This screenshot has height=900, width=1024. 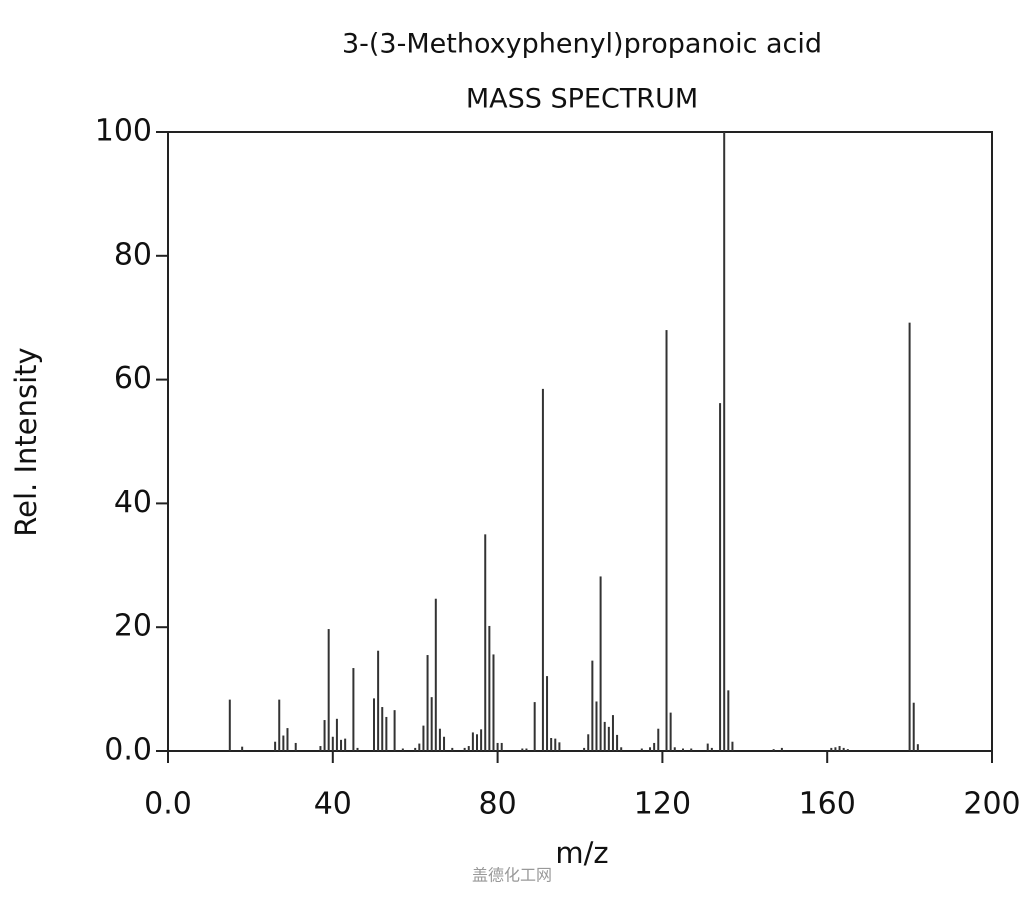 I want to click on x-tick-label: 200, so click(x=991, y=804).